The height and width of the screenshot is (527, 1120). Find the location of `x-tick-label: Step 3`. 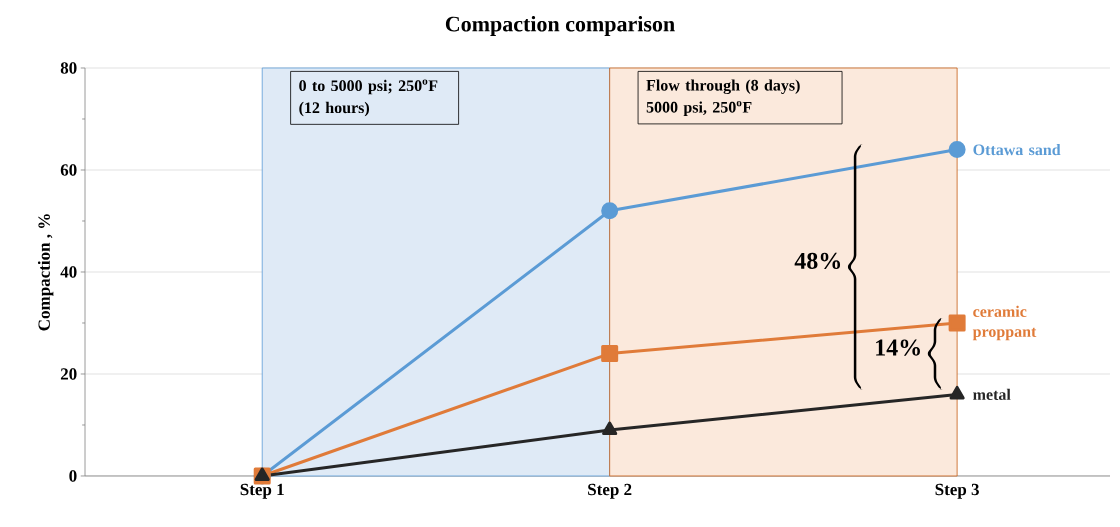

x-tick-label: Step 3 is located at coordinates (957, 491).